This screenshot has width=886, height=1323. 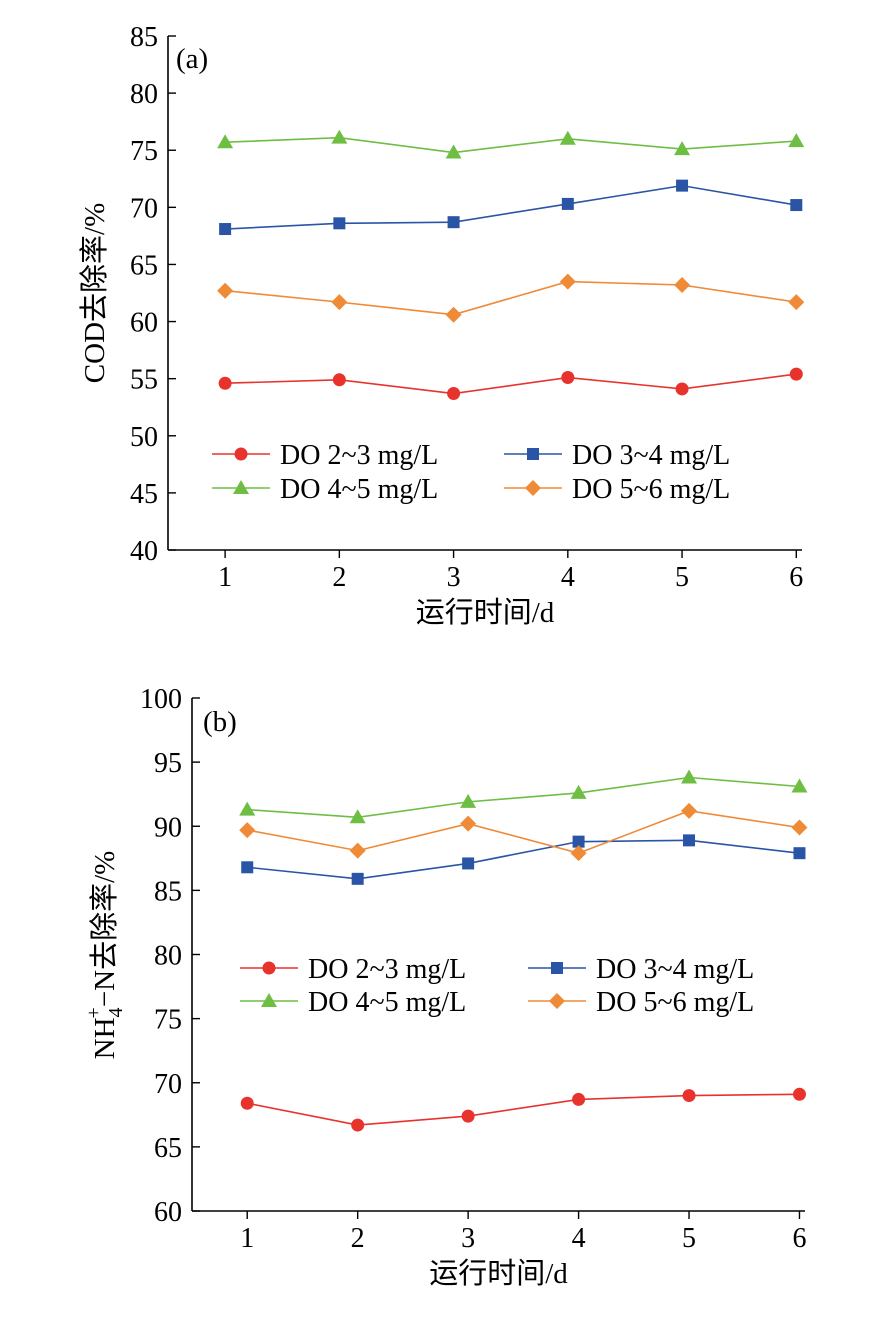 I want to click on legend-label: DO 2~3 mg/L, so click(x=387, y=969).